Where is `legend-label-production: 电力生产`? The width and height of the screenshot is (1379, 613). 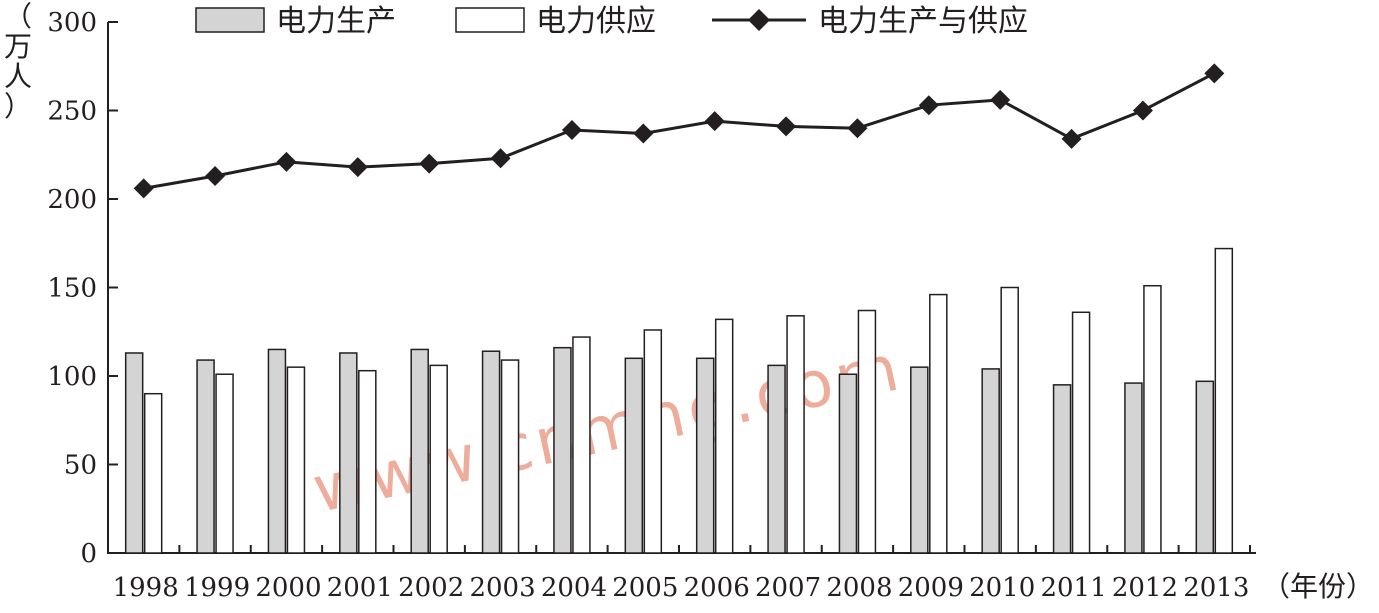 legend-label-production: 电力生产 is located at coordinates (336, 21).